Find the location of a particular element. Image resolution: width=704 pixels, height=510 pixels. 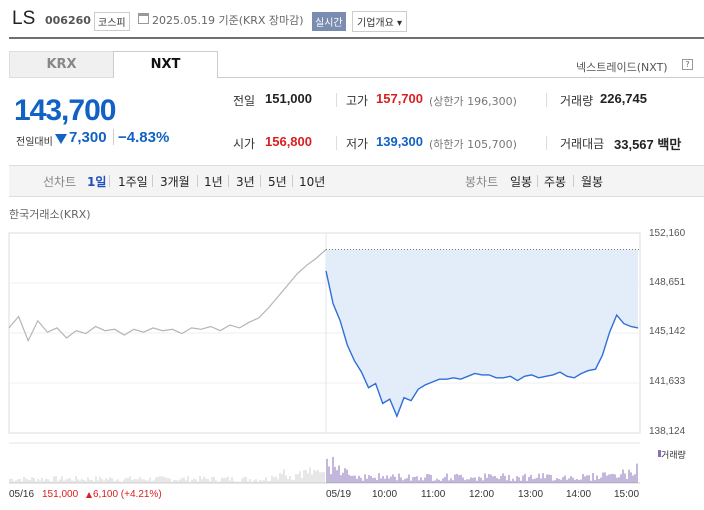

low-value: 139,300 is located at coordinates (399, 141).